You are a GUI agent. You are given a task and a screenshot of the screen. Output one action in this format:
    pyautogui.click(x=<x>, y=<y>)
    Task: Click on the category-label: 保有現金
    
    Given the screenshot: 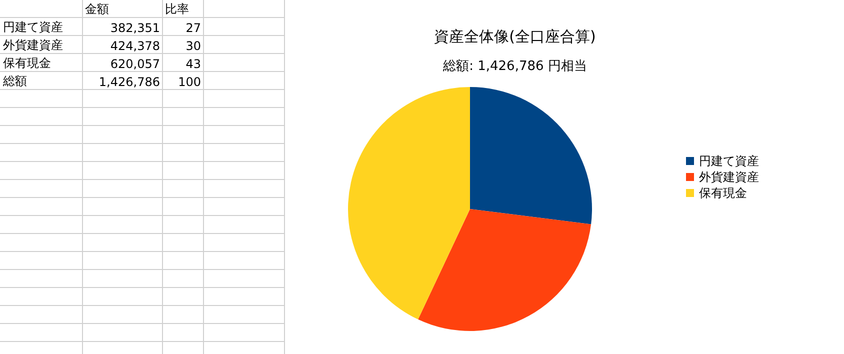 What is the action you would take?
    pyautogui.click(x=27, y=63)
    